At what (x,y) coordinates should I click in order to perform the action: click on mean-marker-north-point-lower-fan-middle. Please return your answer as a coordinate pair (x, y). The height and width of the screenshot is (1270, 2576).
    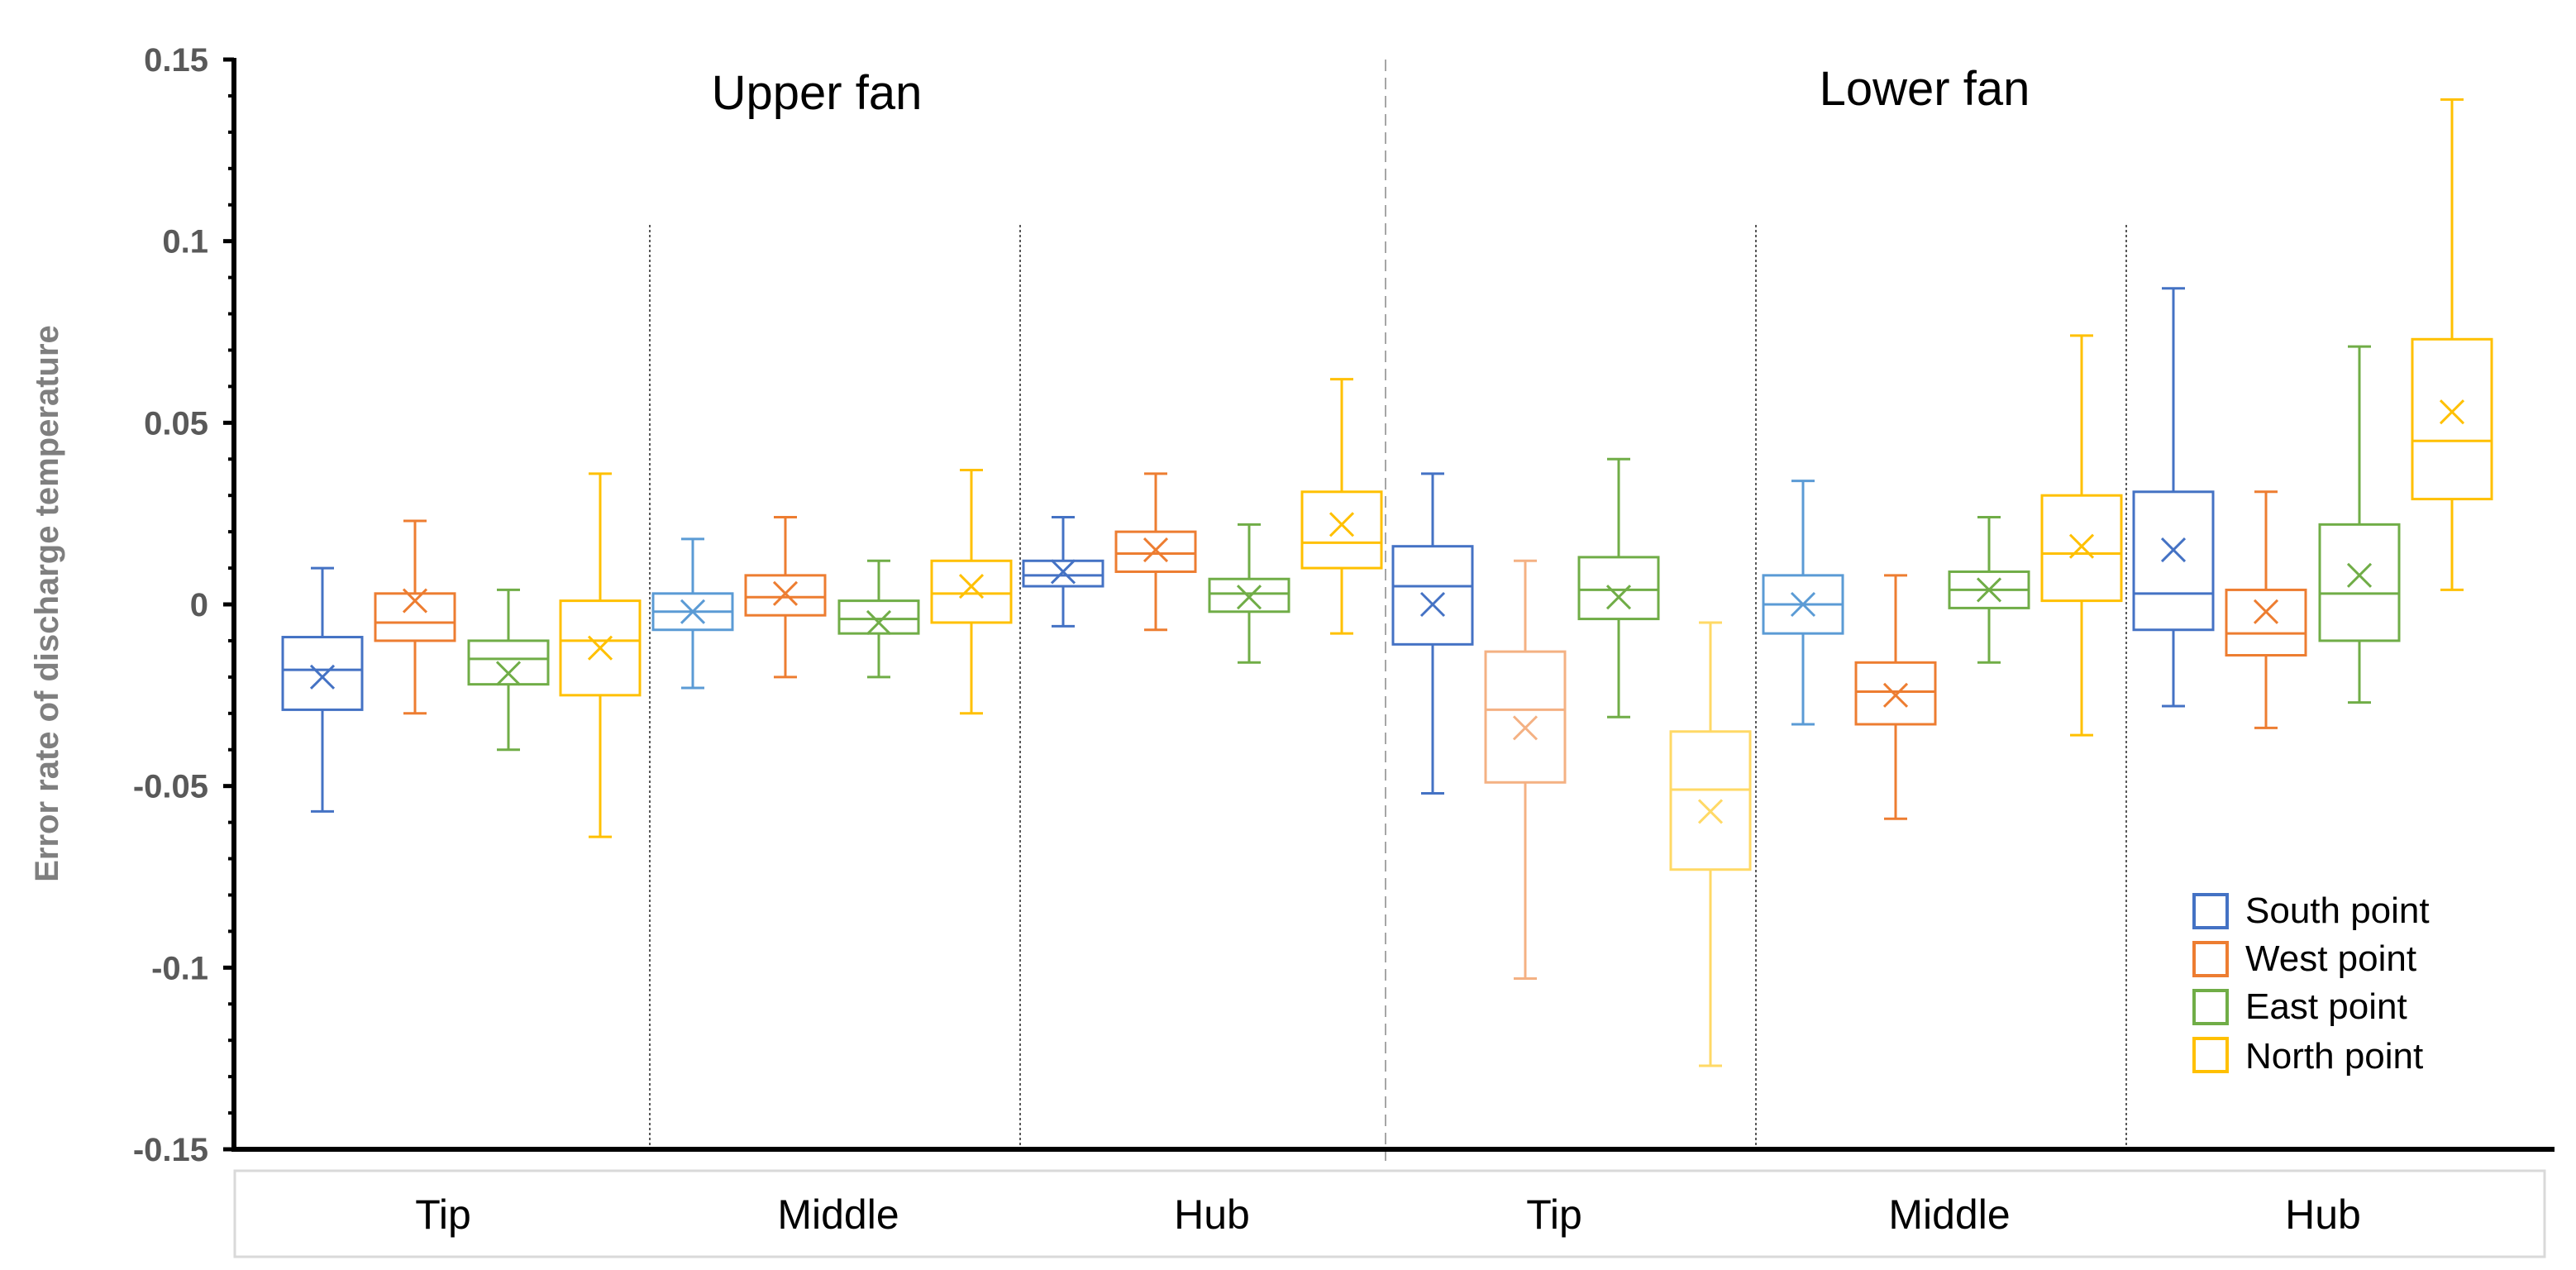
    Looking at the image, I should click on (2081, 546).